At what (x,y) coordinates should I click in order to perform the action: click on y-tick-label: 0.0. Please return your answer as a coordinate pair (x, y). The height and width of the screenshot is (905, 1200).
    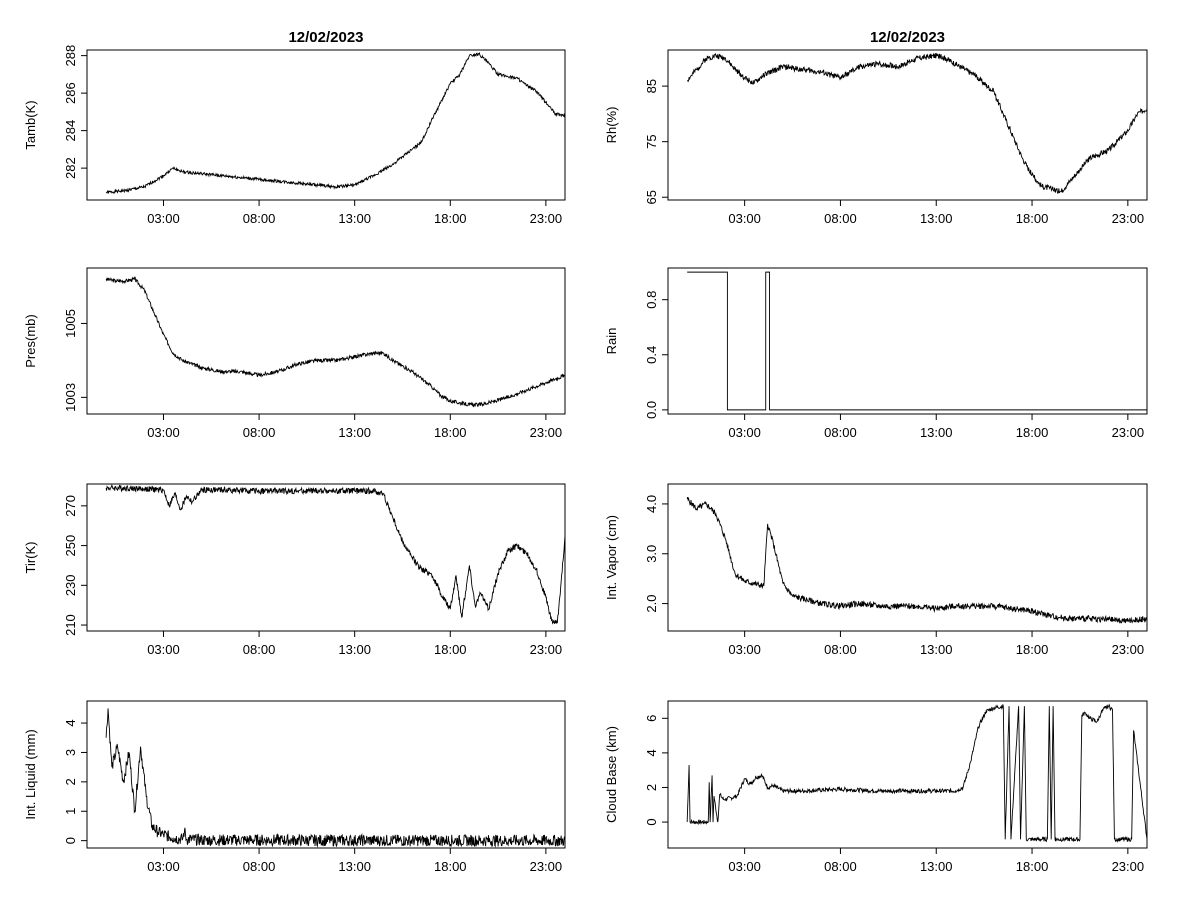
    Looking at the image, I should click on (651, 410).